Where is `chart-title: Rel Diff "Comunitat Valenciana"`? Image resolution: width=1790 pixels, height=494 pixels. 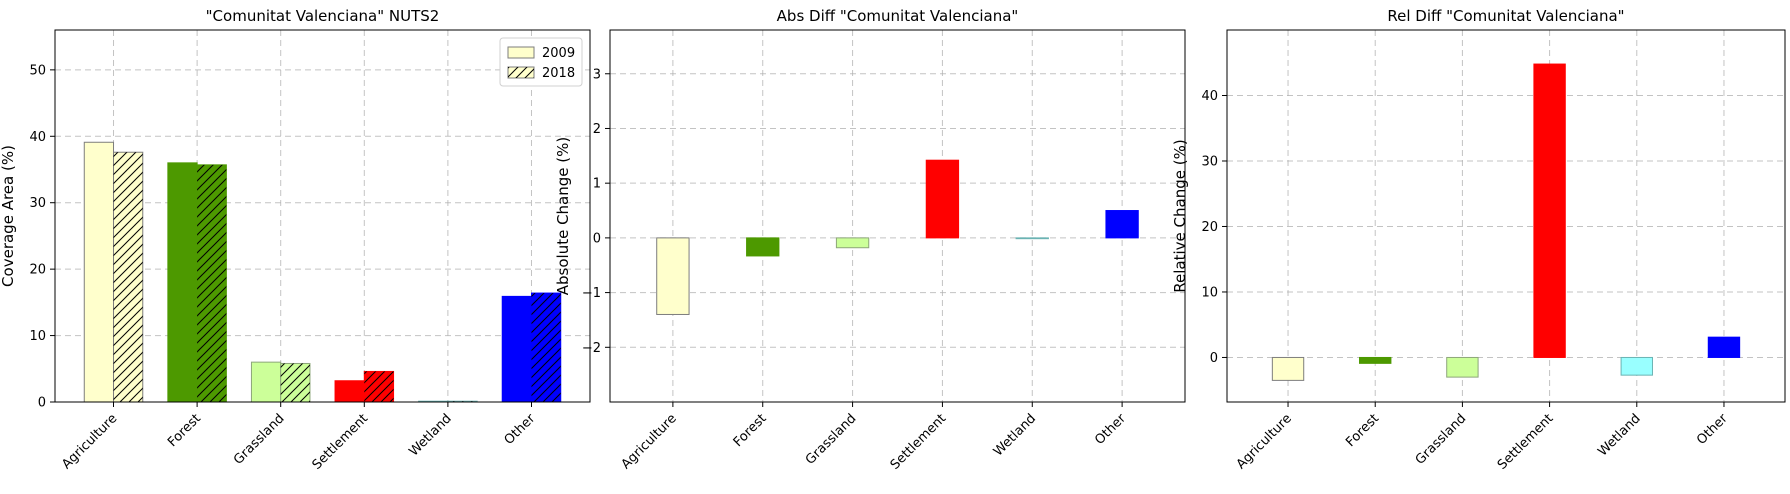
chart-title: Rel Diff "Comunitat Valenciana" is located at coordinates (1505, 16).